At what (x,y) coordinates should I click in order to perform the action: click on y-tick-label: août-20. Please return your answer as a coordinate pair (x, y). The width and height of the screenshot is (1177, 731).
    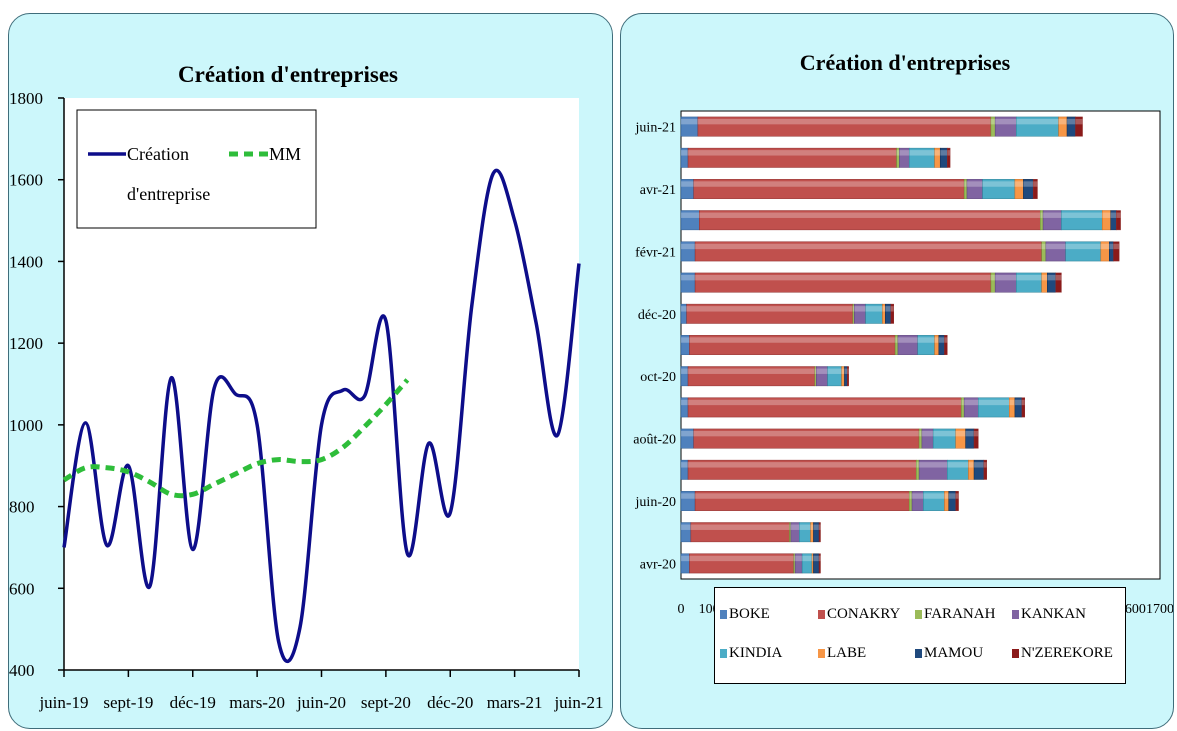
    Looking at the image, I should click on (654, 440).